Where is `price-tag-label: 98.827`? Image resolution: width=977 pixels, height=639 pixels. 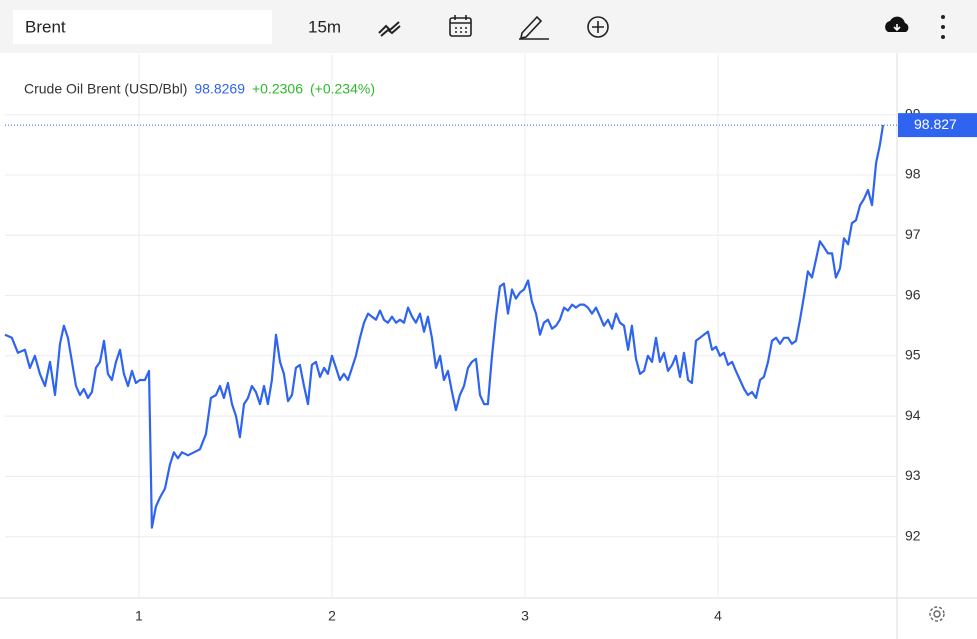
price-tag-label: 98.827 is located at coordinates (935, 124).